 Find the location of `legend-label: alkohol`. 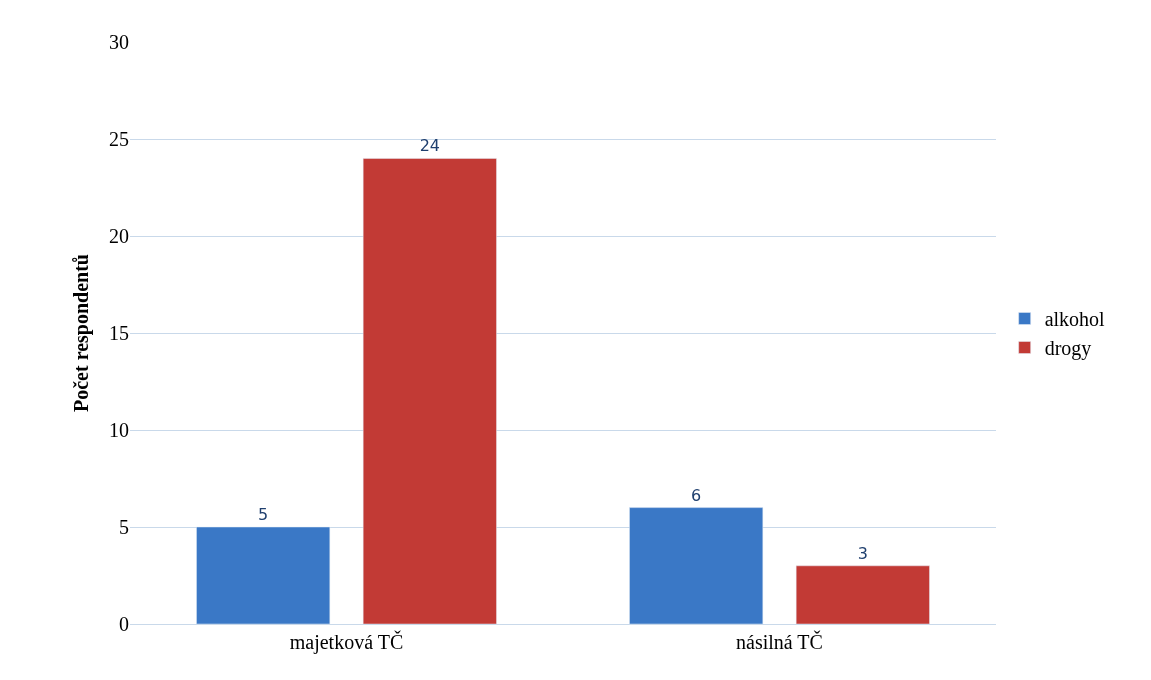

legend-label: alkohol is located at coordinates (1075, 319).